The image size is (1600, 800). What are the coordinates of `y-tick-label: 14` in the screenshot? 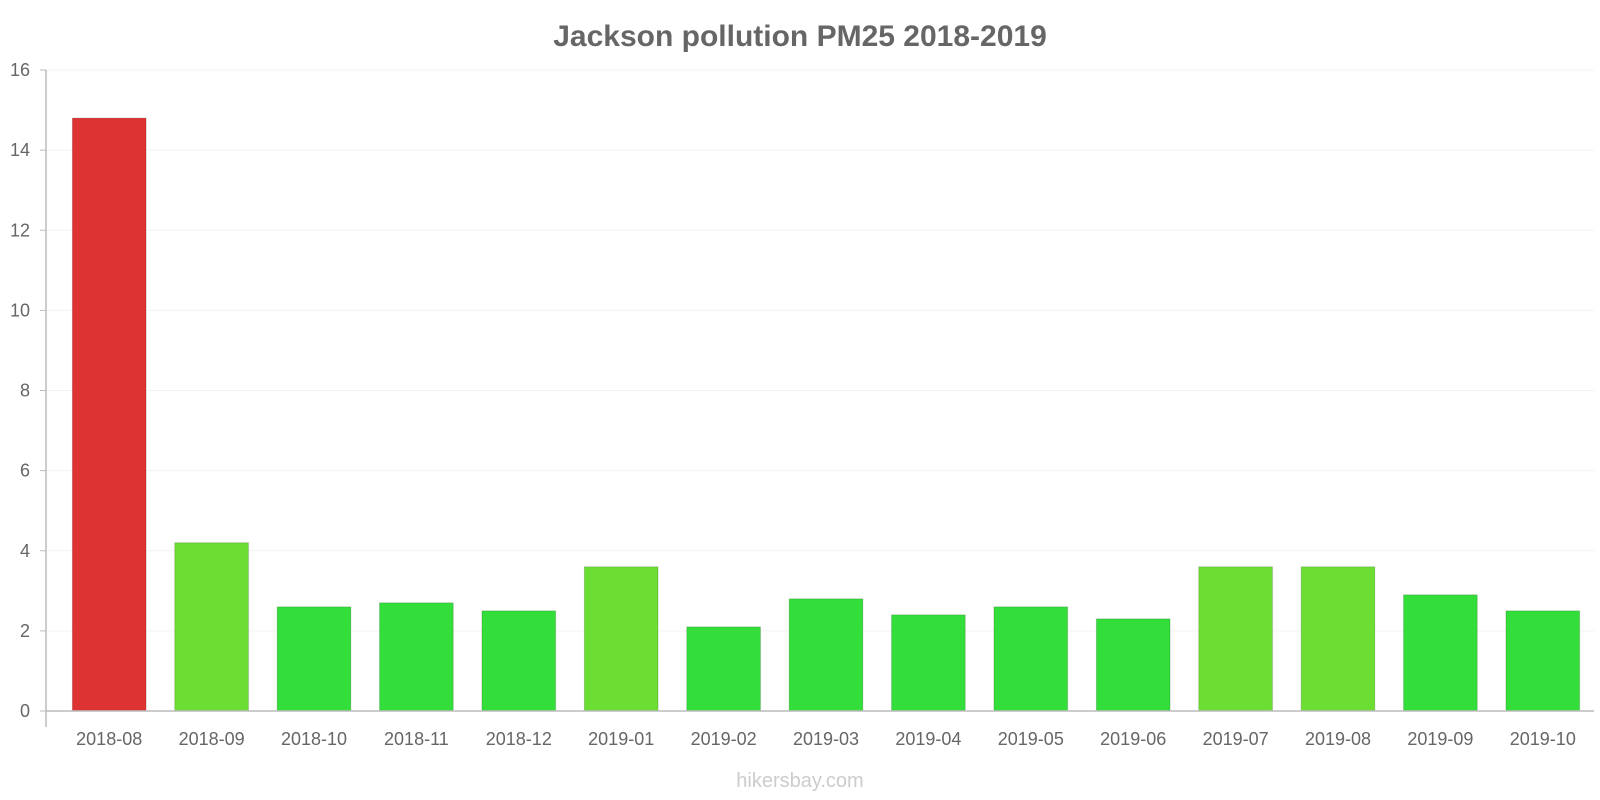 It's located at (20, 150).